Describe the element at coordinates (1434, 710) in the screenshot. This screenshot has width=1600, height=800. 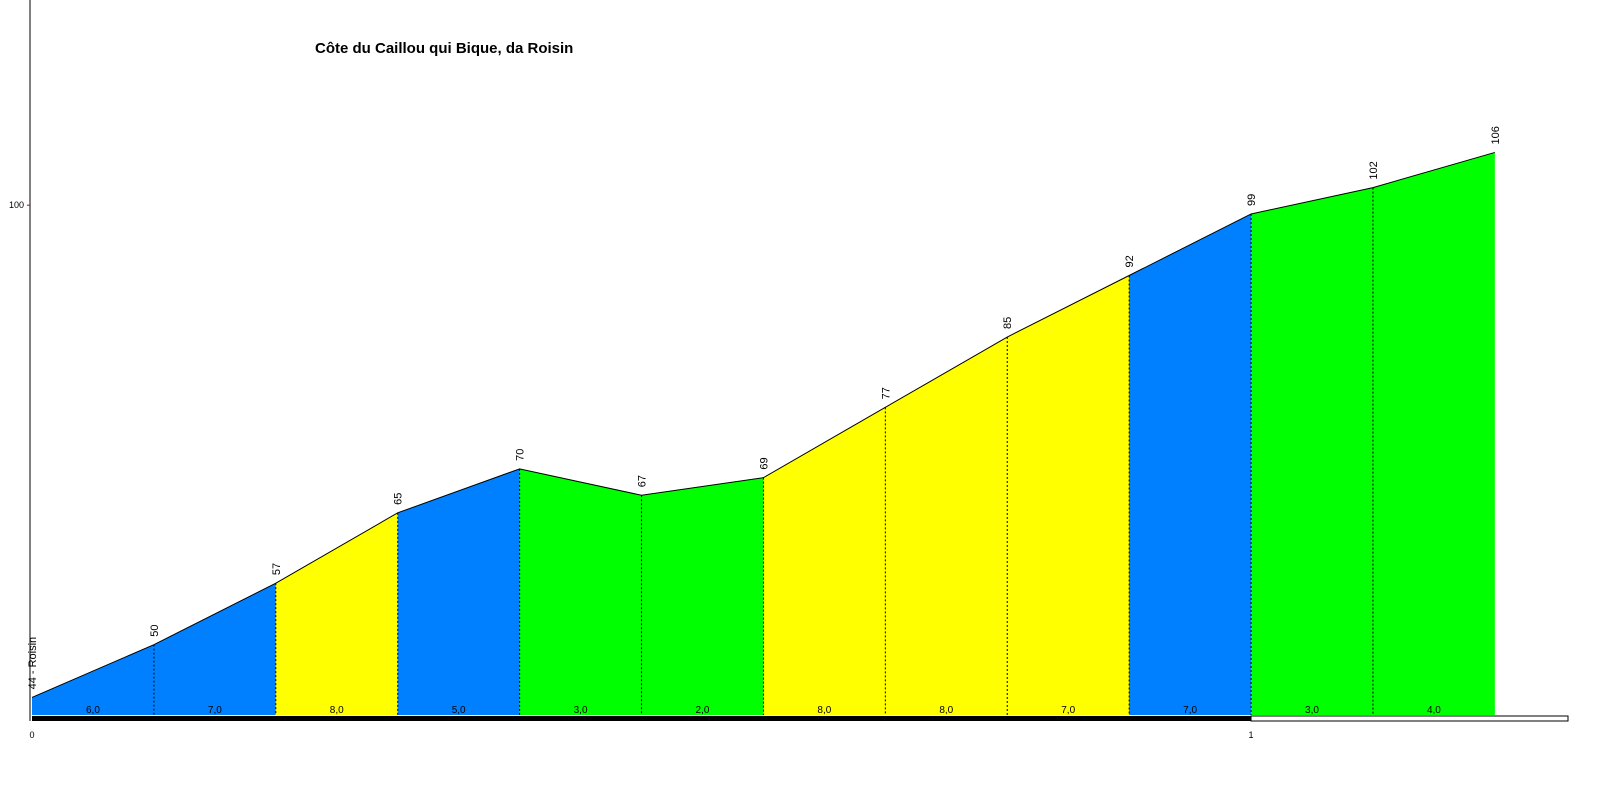
I see `gradient-label: 4,0` at that location.